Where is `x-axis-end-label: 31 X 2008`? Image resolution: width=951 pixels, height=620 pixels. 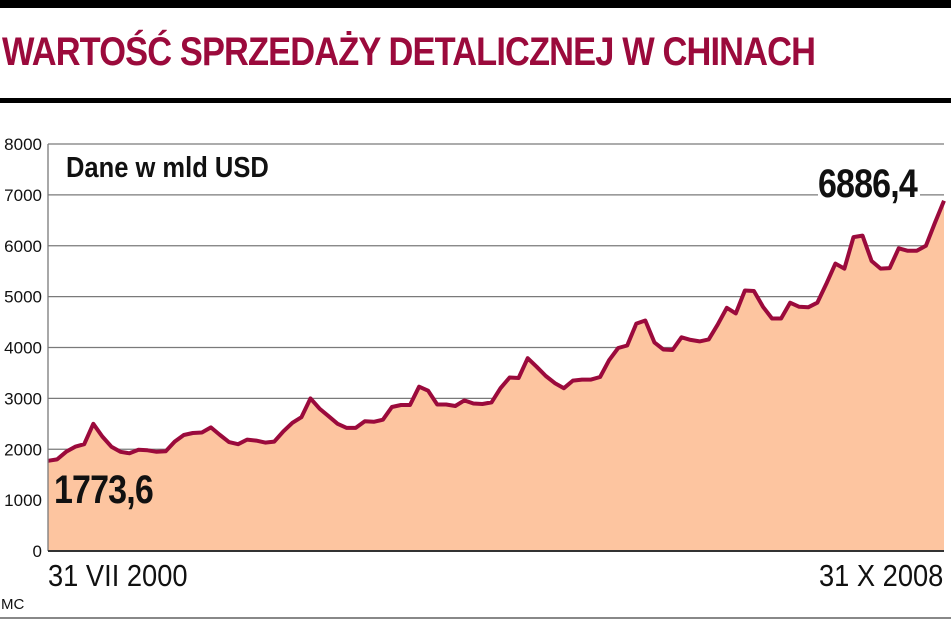
x-axis-end-label: 31 X 2008 is located at coordinates (880, 575).